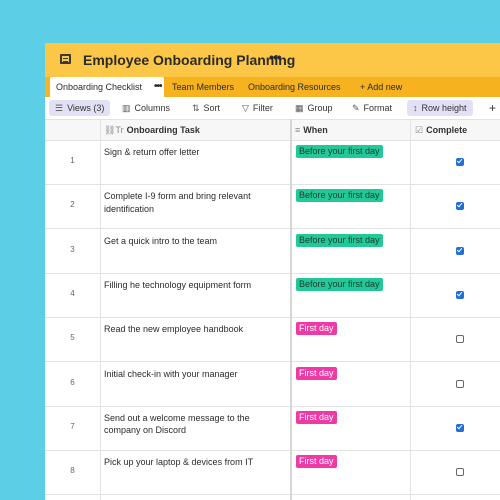 This screenshot has height=500, width=500. Describe the element at coordinates (245, 108) in the screenshot. I see `filter-icon: ▽` at that location.